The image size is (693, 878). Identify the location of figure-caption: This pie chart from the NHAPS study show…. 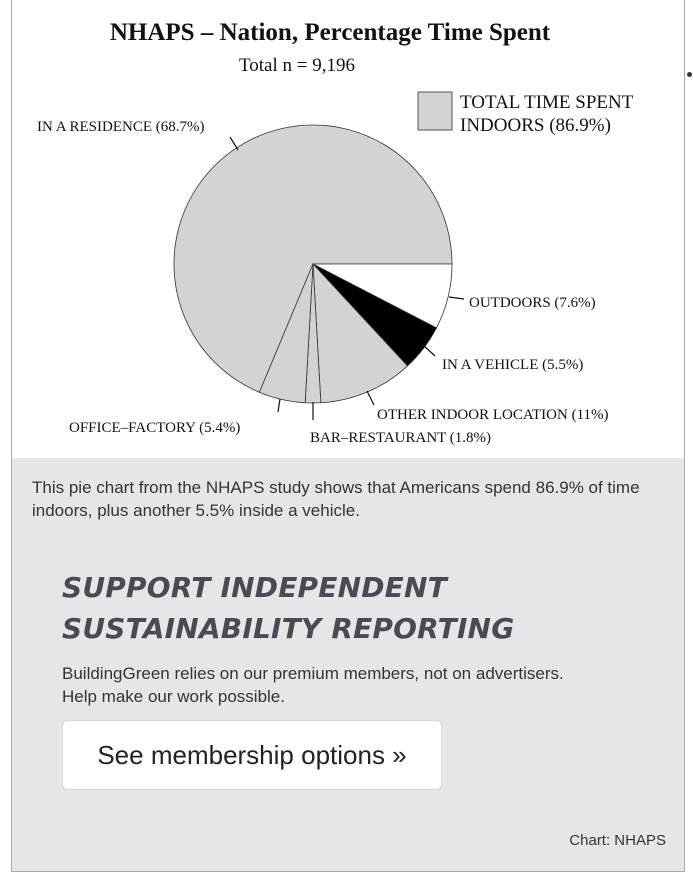
(336, 499).